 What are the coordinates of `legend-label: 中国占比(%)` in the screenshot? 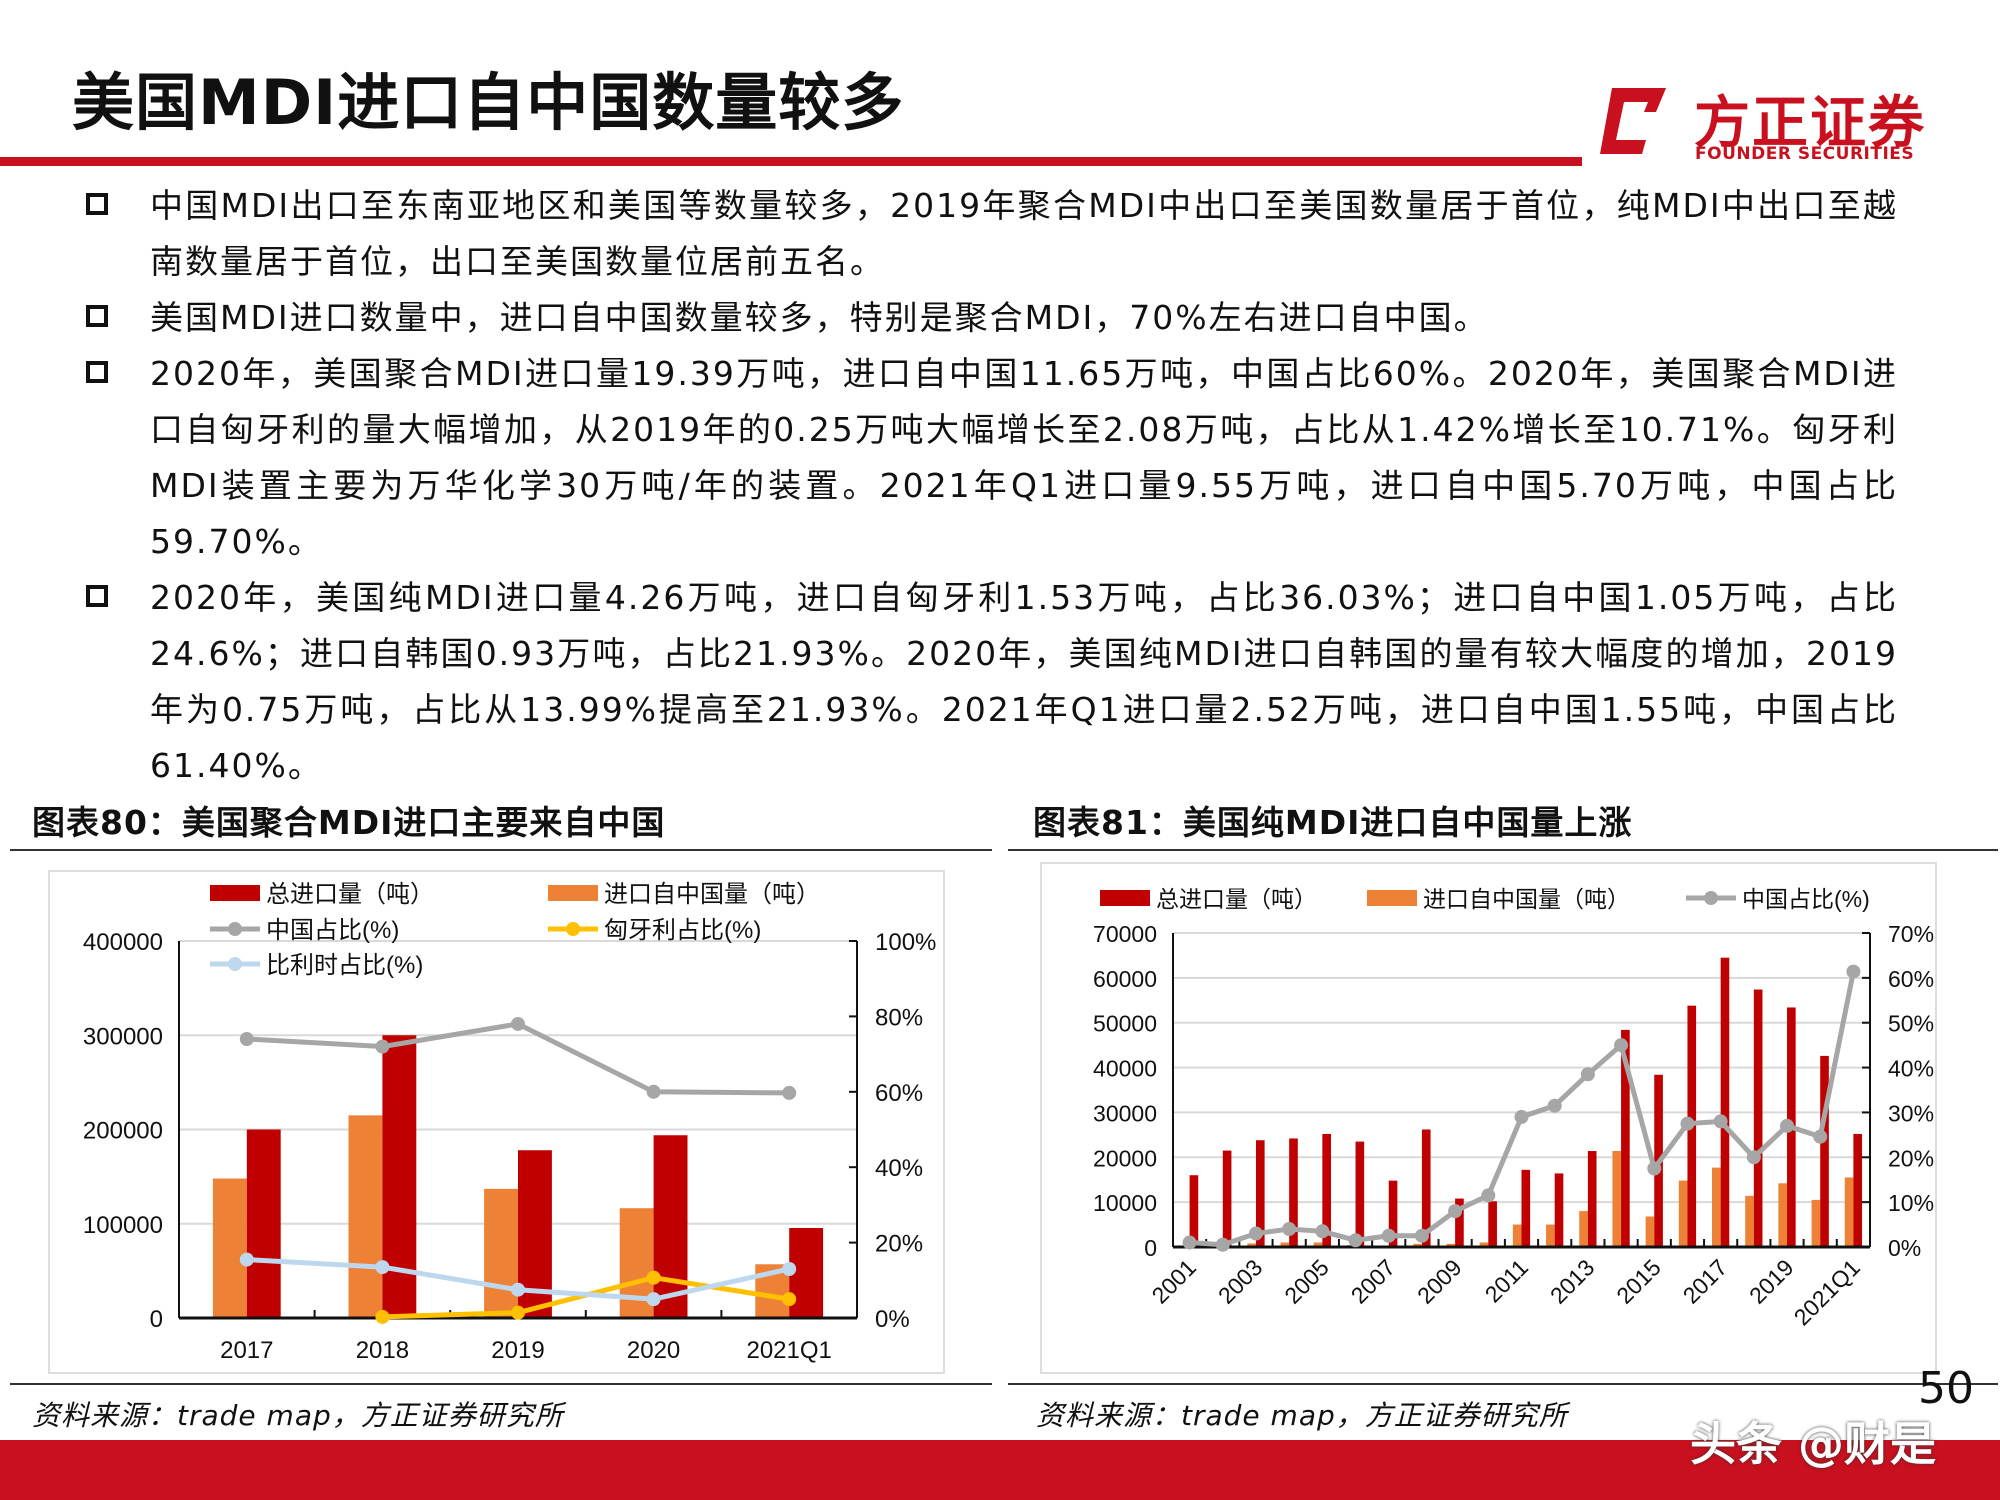 It's located at (332, 930).